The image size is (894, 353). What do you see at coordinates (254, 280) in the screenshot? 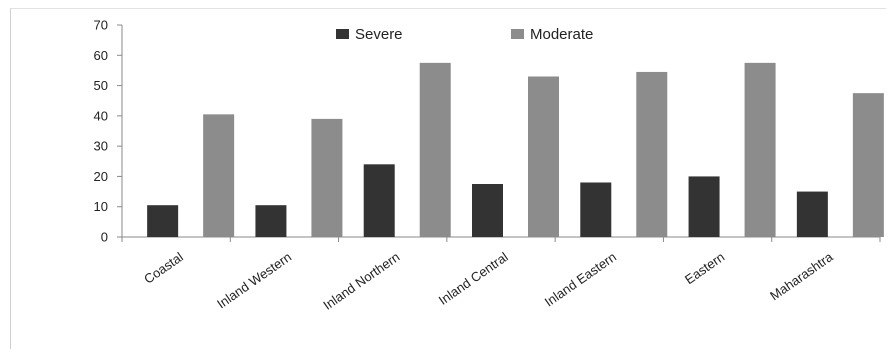
I see `x-category-label: Inland Western` at bounding box center [254, 280].